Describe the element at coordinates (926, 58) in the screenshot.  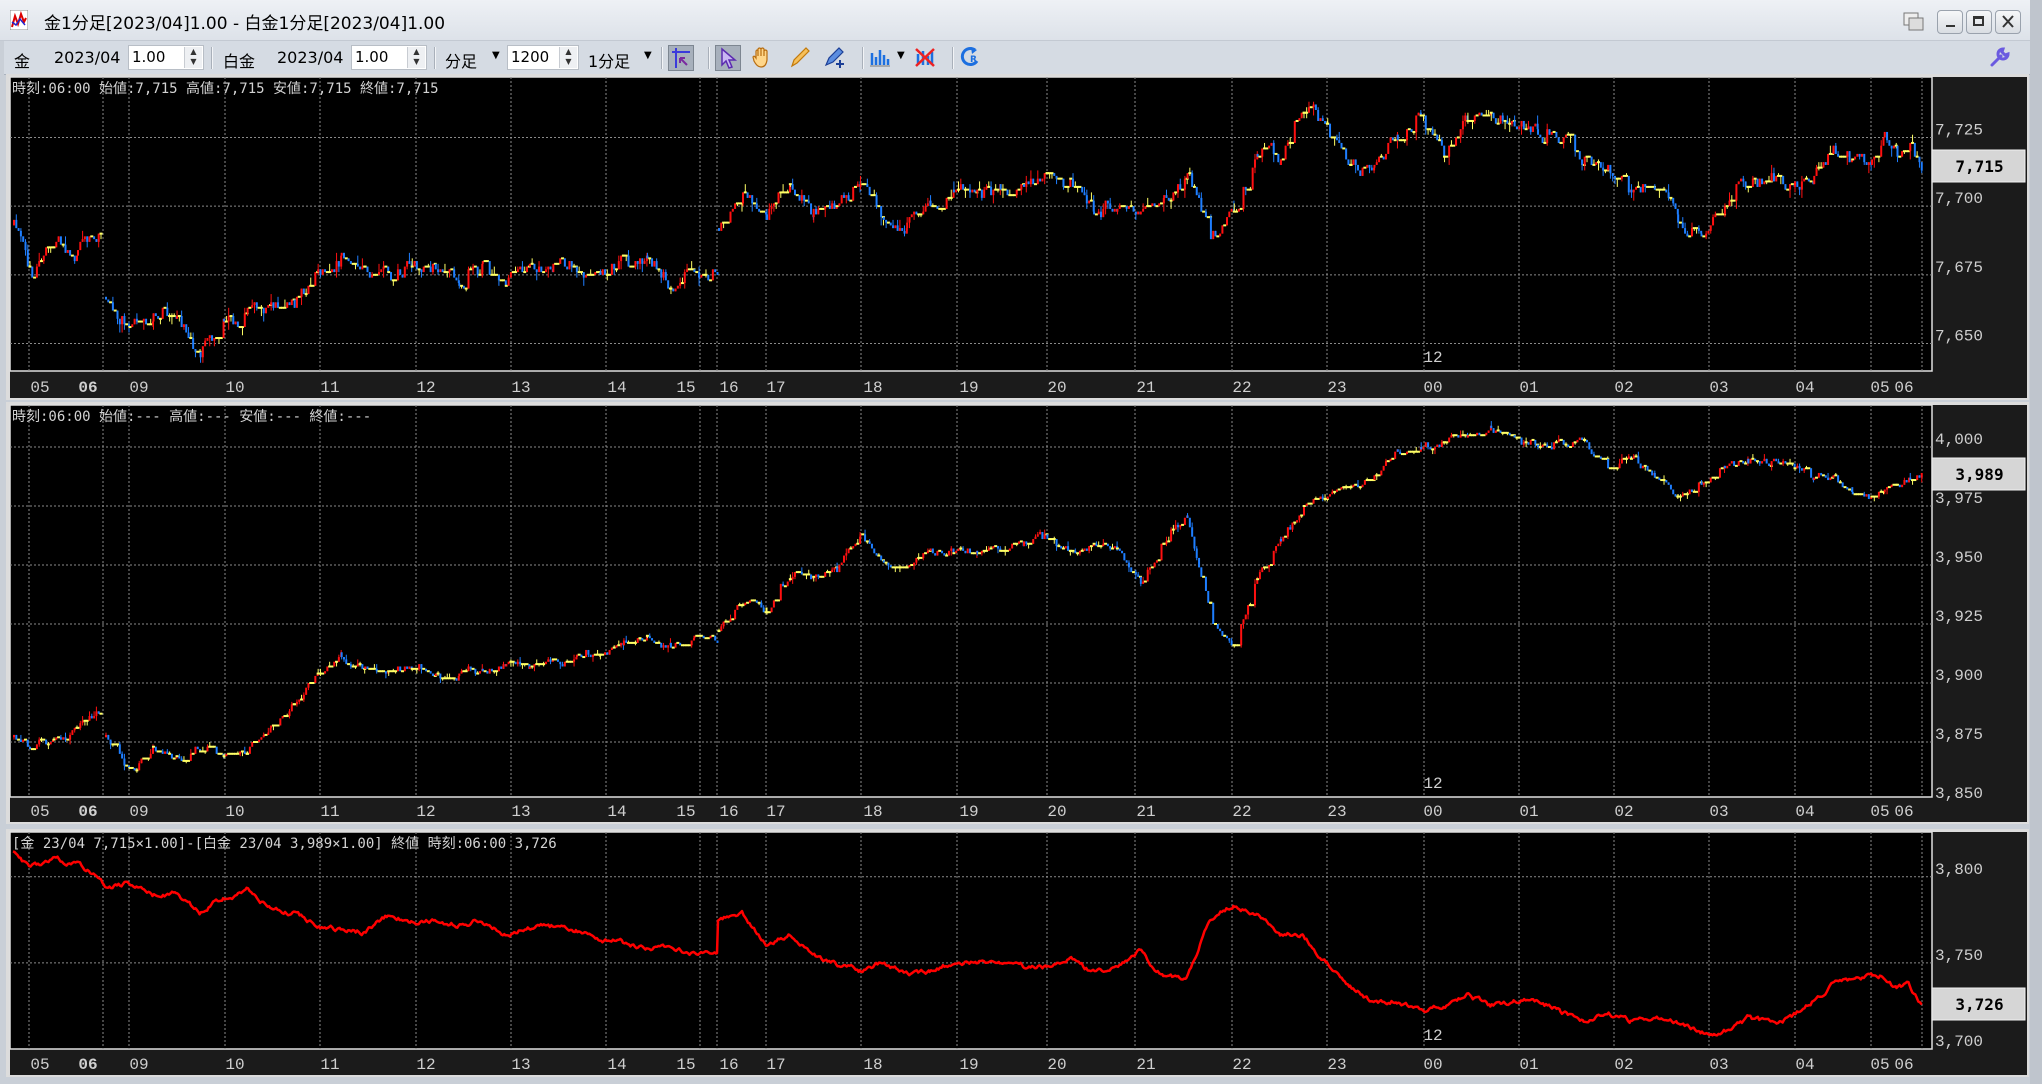
I see `delete-drawing-button` at that location.